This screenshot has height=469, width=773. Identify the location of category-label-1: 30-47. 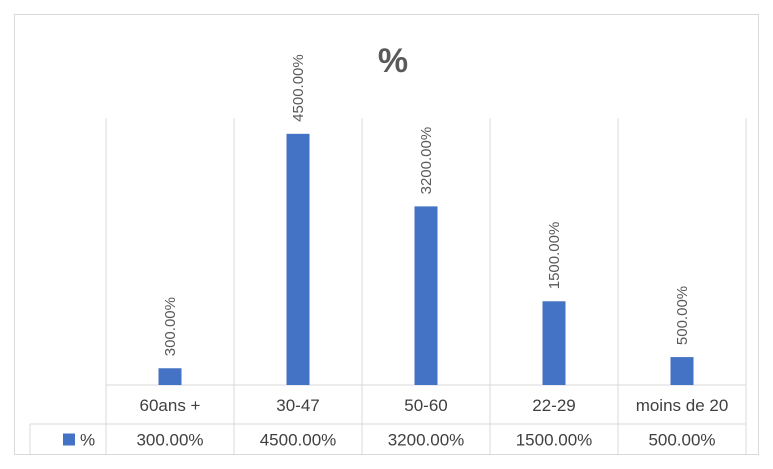
(297, 405).